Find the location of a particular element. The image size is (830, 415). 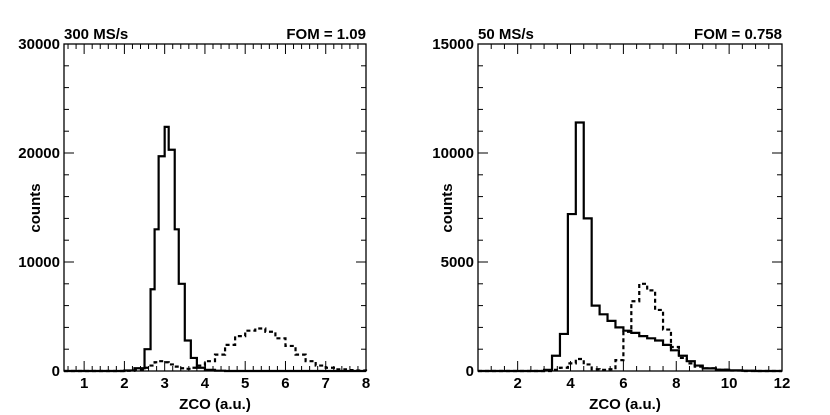

x-tick-label: 10 is located at coordinates (729, 383).